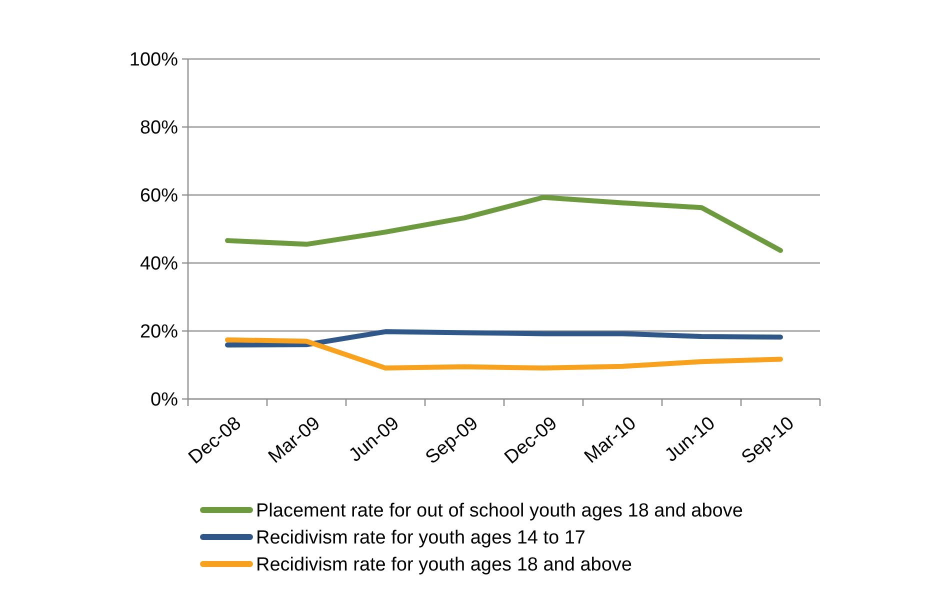 The image size is (926, 589). I want to click on y-tick-label: 0%, so click(164, 400).